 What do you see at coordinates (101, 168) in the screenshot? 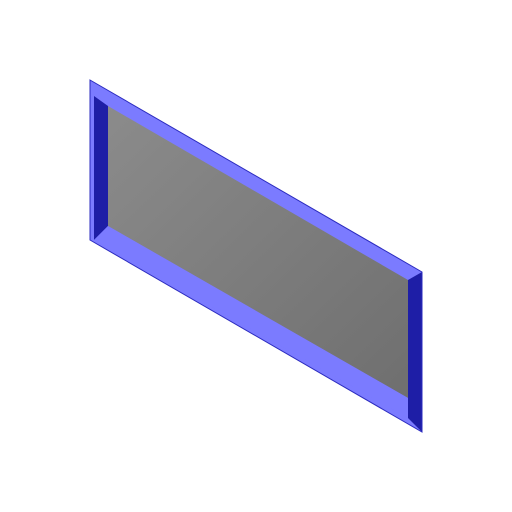
I see `frame-left-inner-bevel` at bounding box center [101, 168].